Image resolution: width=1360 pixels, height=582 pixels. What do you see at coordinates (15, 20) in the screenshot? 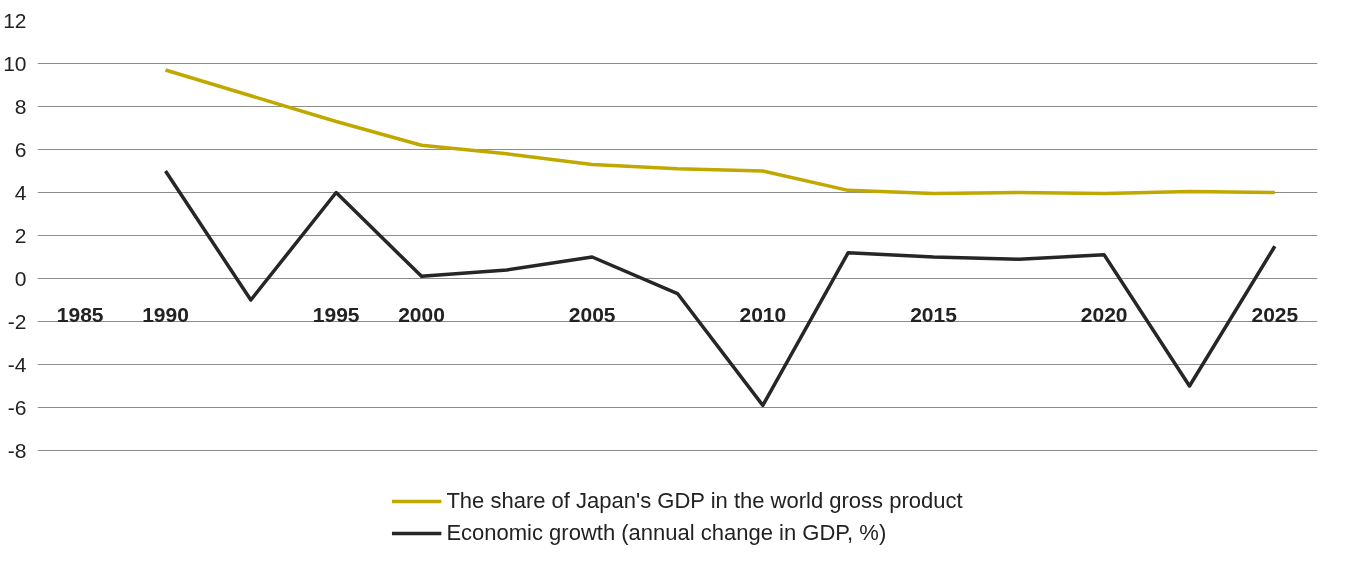
I see `y-tick-label: 12` at bounding box center [15, 20].